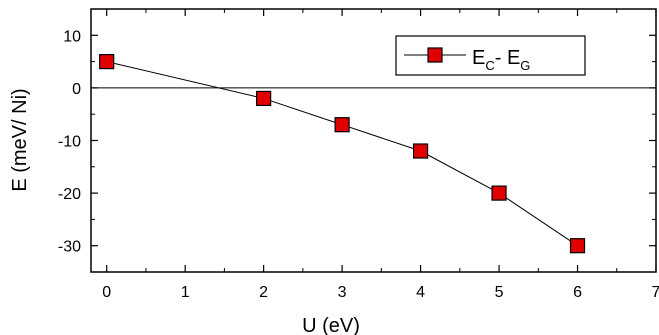  Describe the element at coordinates (69, 194) in the screenshot. I see `y-tick-label: -20` at that location.